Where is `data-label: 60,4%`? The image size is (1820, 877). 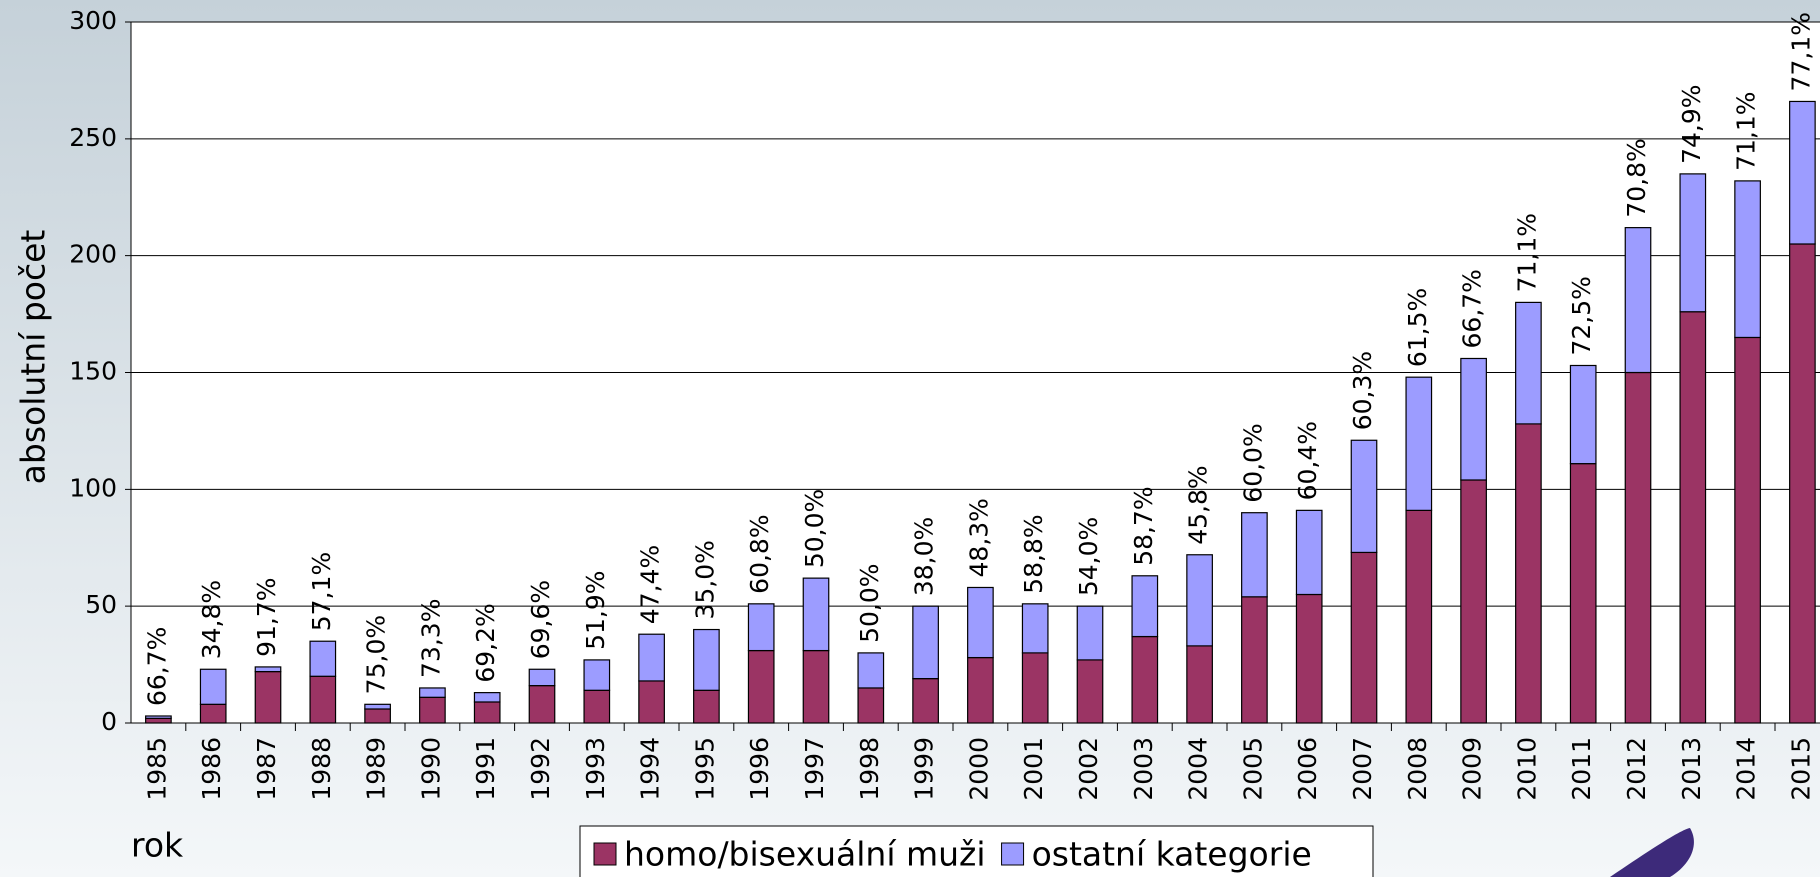 data-label: 60,4% is located at coordinates (1307, 460).